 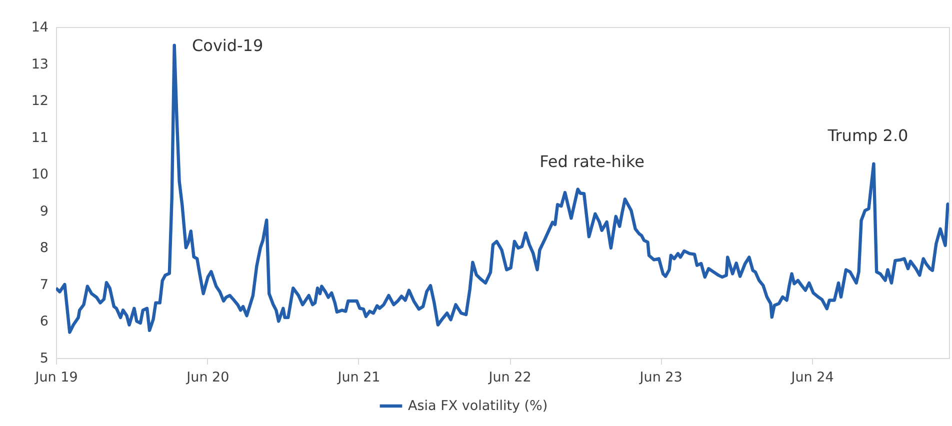 I want to click on y-tick-label: 7, so click(x=44, y=284).